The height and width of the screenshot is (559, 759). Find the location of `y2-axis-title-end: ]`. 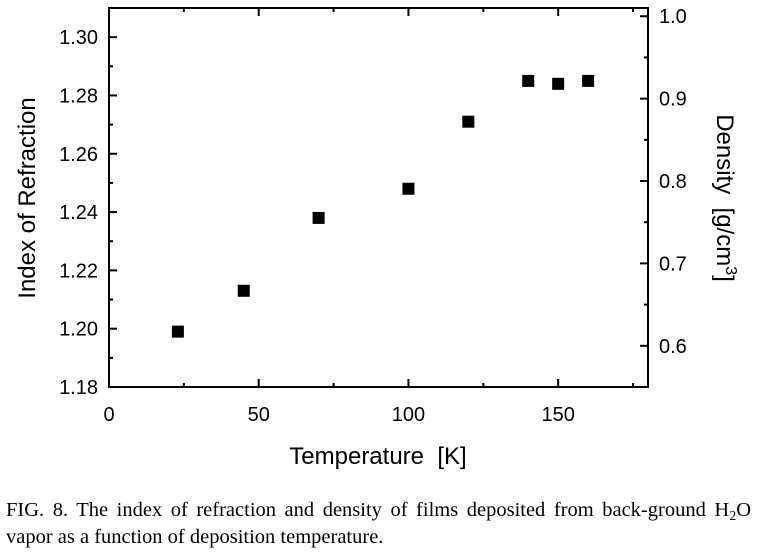

y2-axis-title-end: ] is located at coordinates (724, 278).